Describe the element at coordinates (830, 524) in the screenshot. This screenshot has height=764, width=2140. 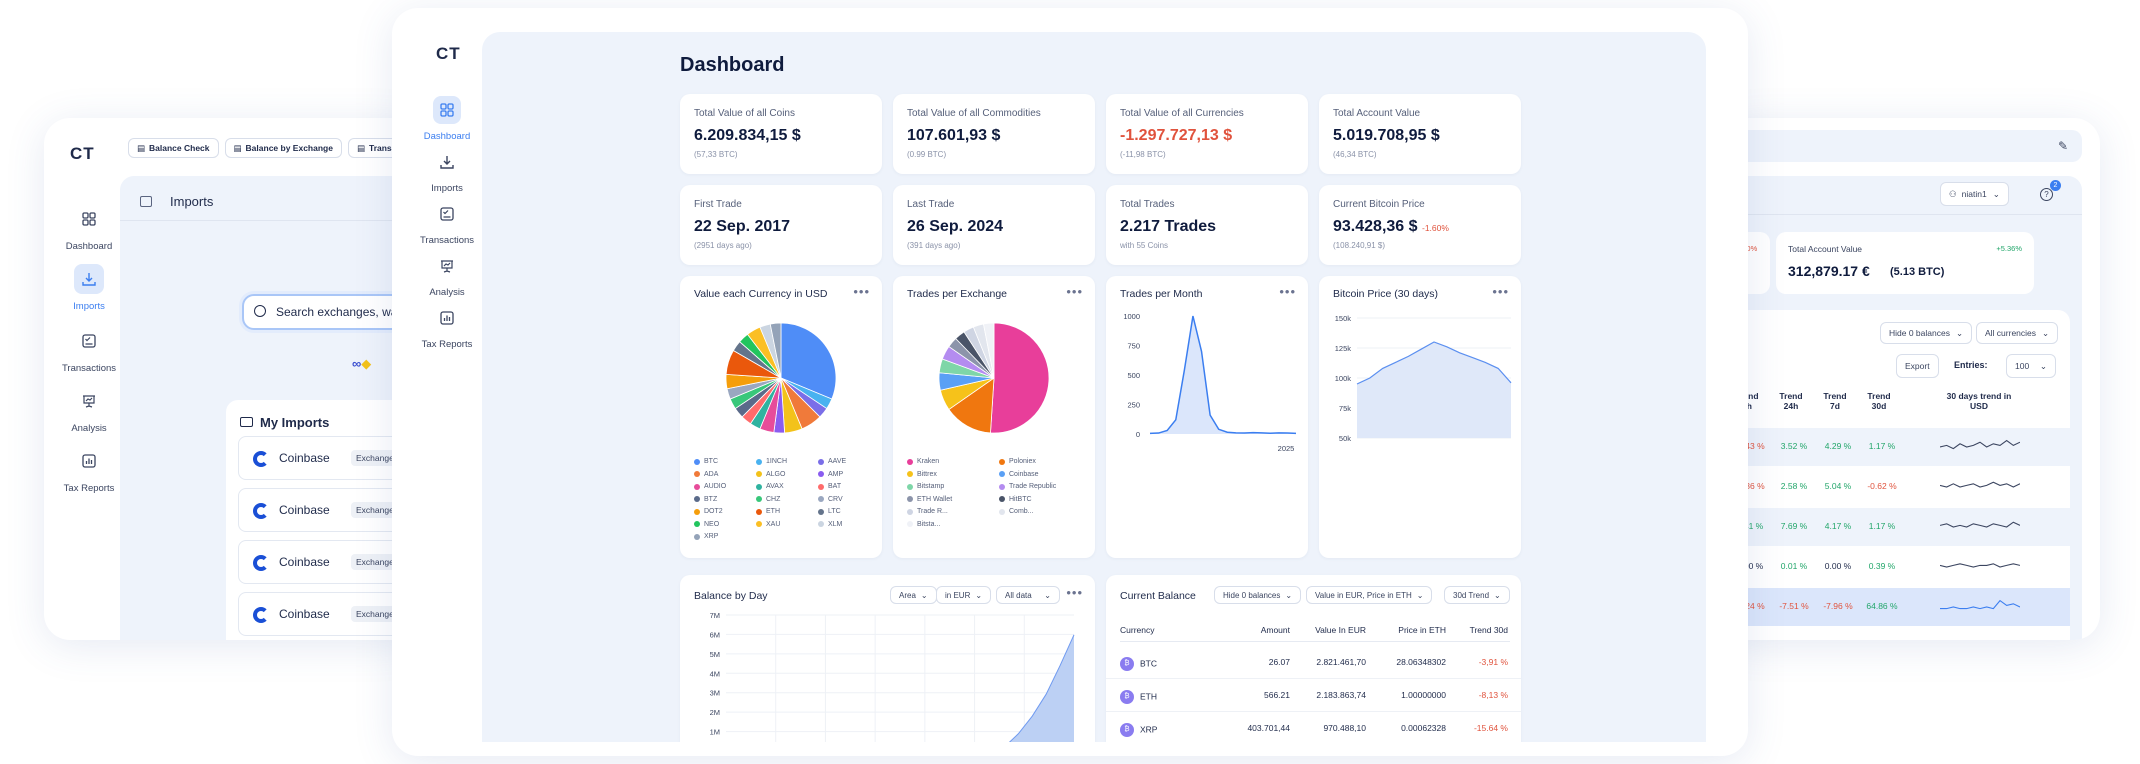
I see `legend-item: XLM` at that location.